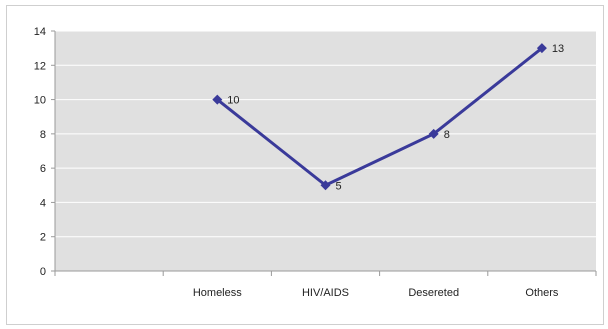 The image size is (608, 329). Describe the element at coordinates (339, 186) in the screenshot. I see `data-label: 5` at that location.